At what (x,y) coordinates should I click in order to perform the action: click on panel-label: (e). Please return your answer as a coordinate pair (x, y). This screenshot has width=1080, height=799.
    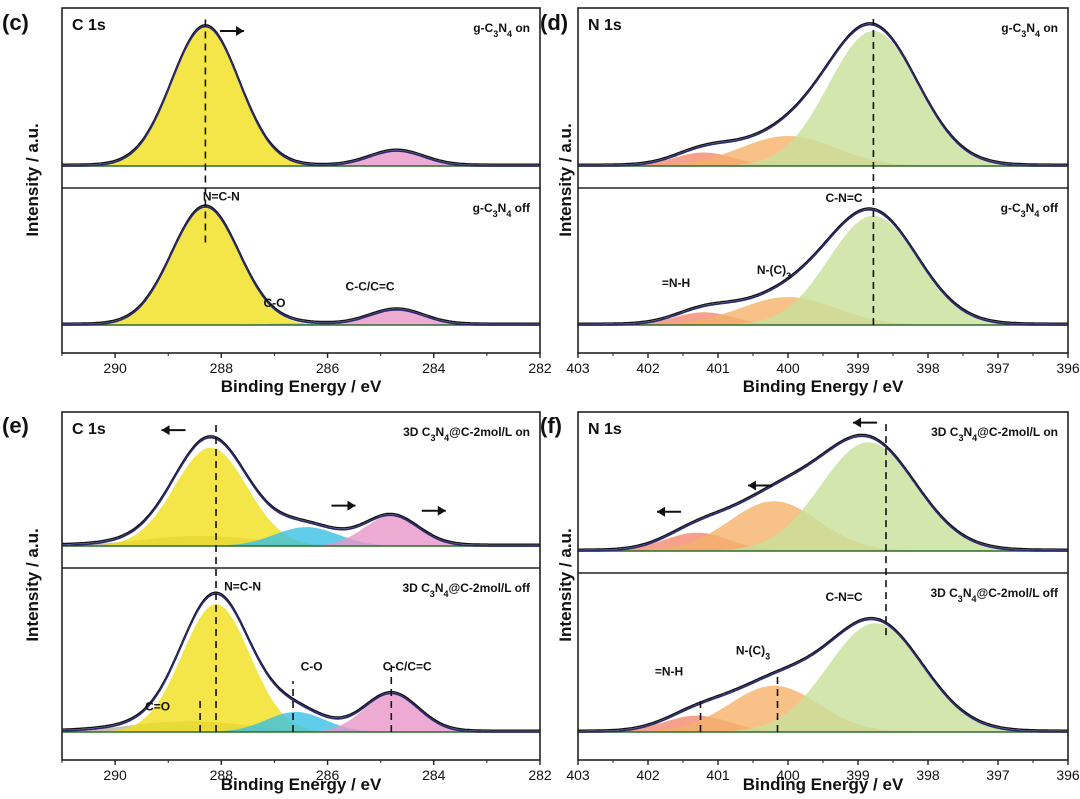
    Looking at the image, I should click on (15, 425).